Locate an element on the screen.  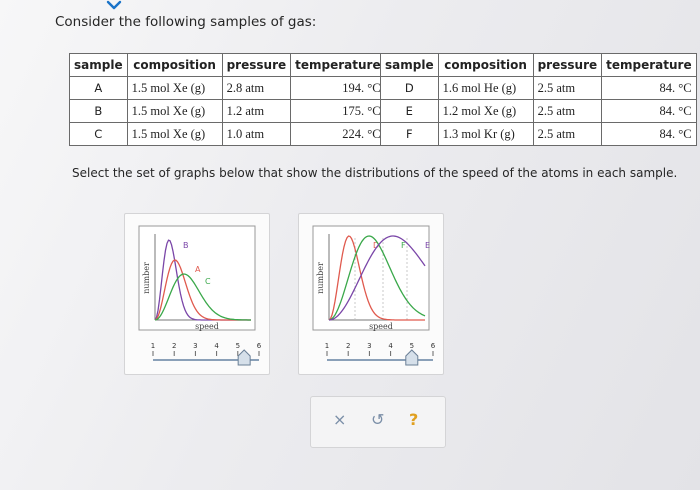
table-row: D 1.6 mol He (g) 2.5 atm 84. °C is located at coordinates (538, 88).